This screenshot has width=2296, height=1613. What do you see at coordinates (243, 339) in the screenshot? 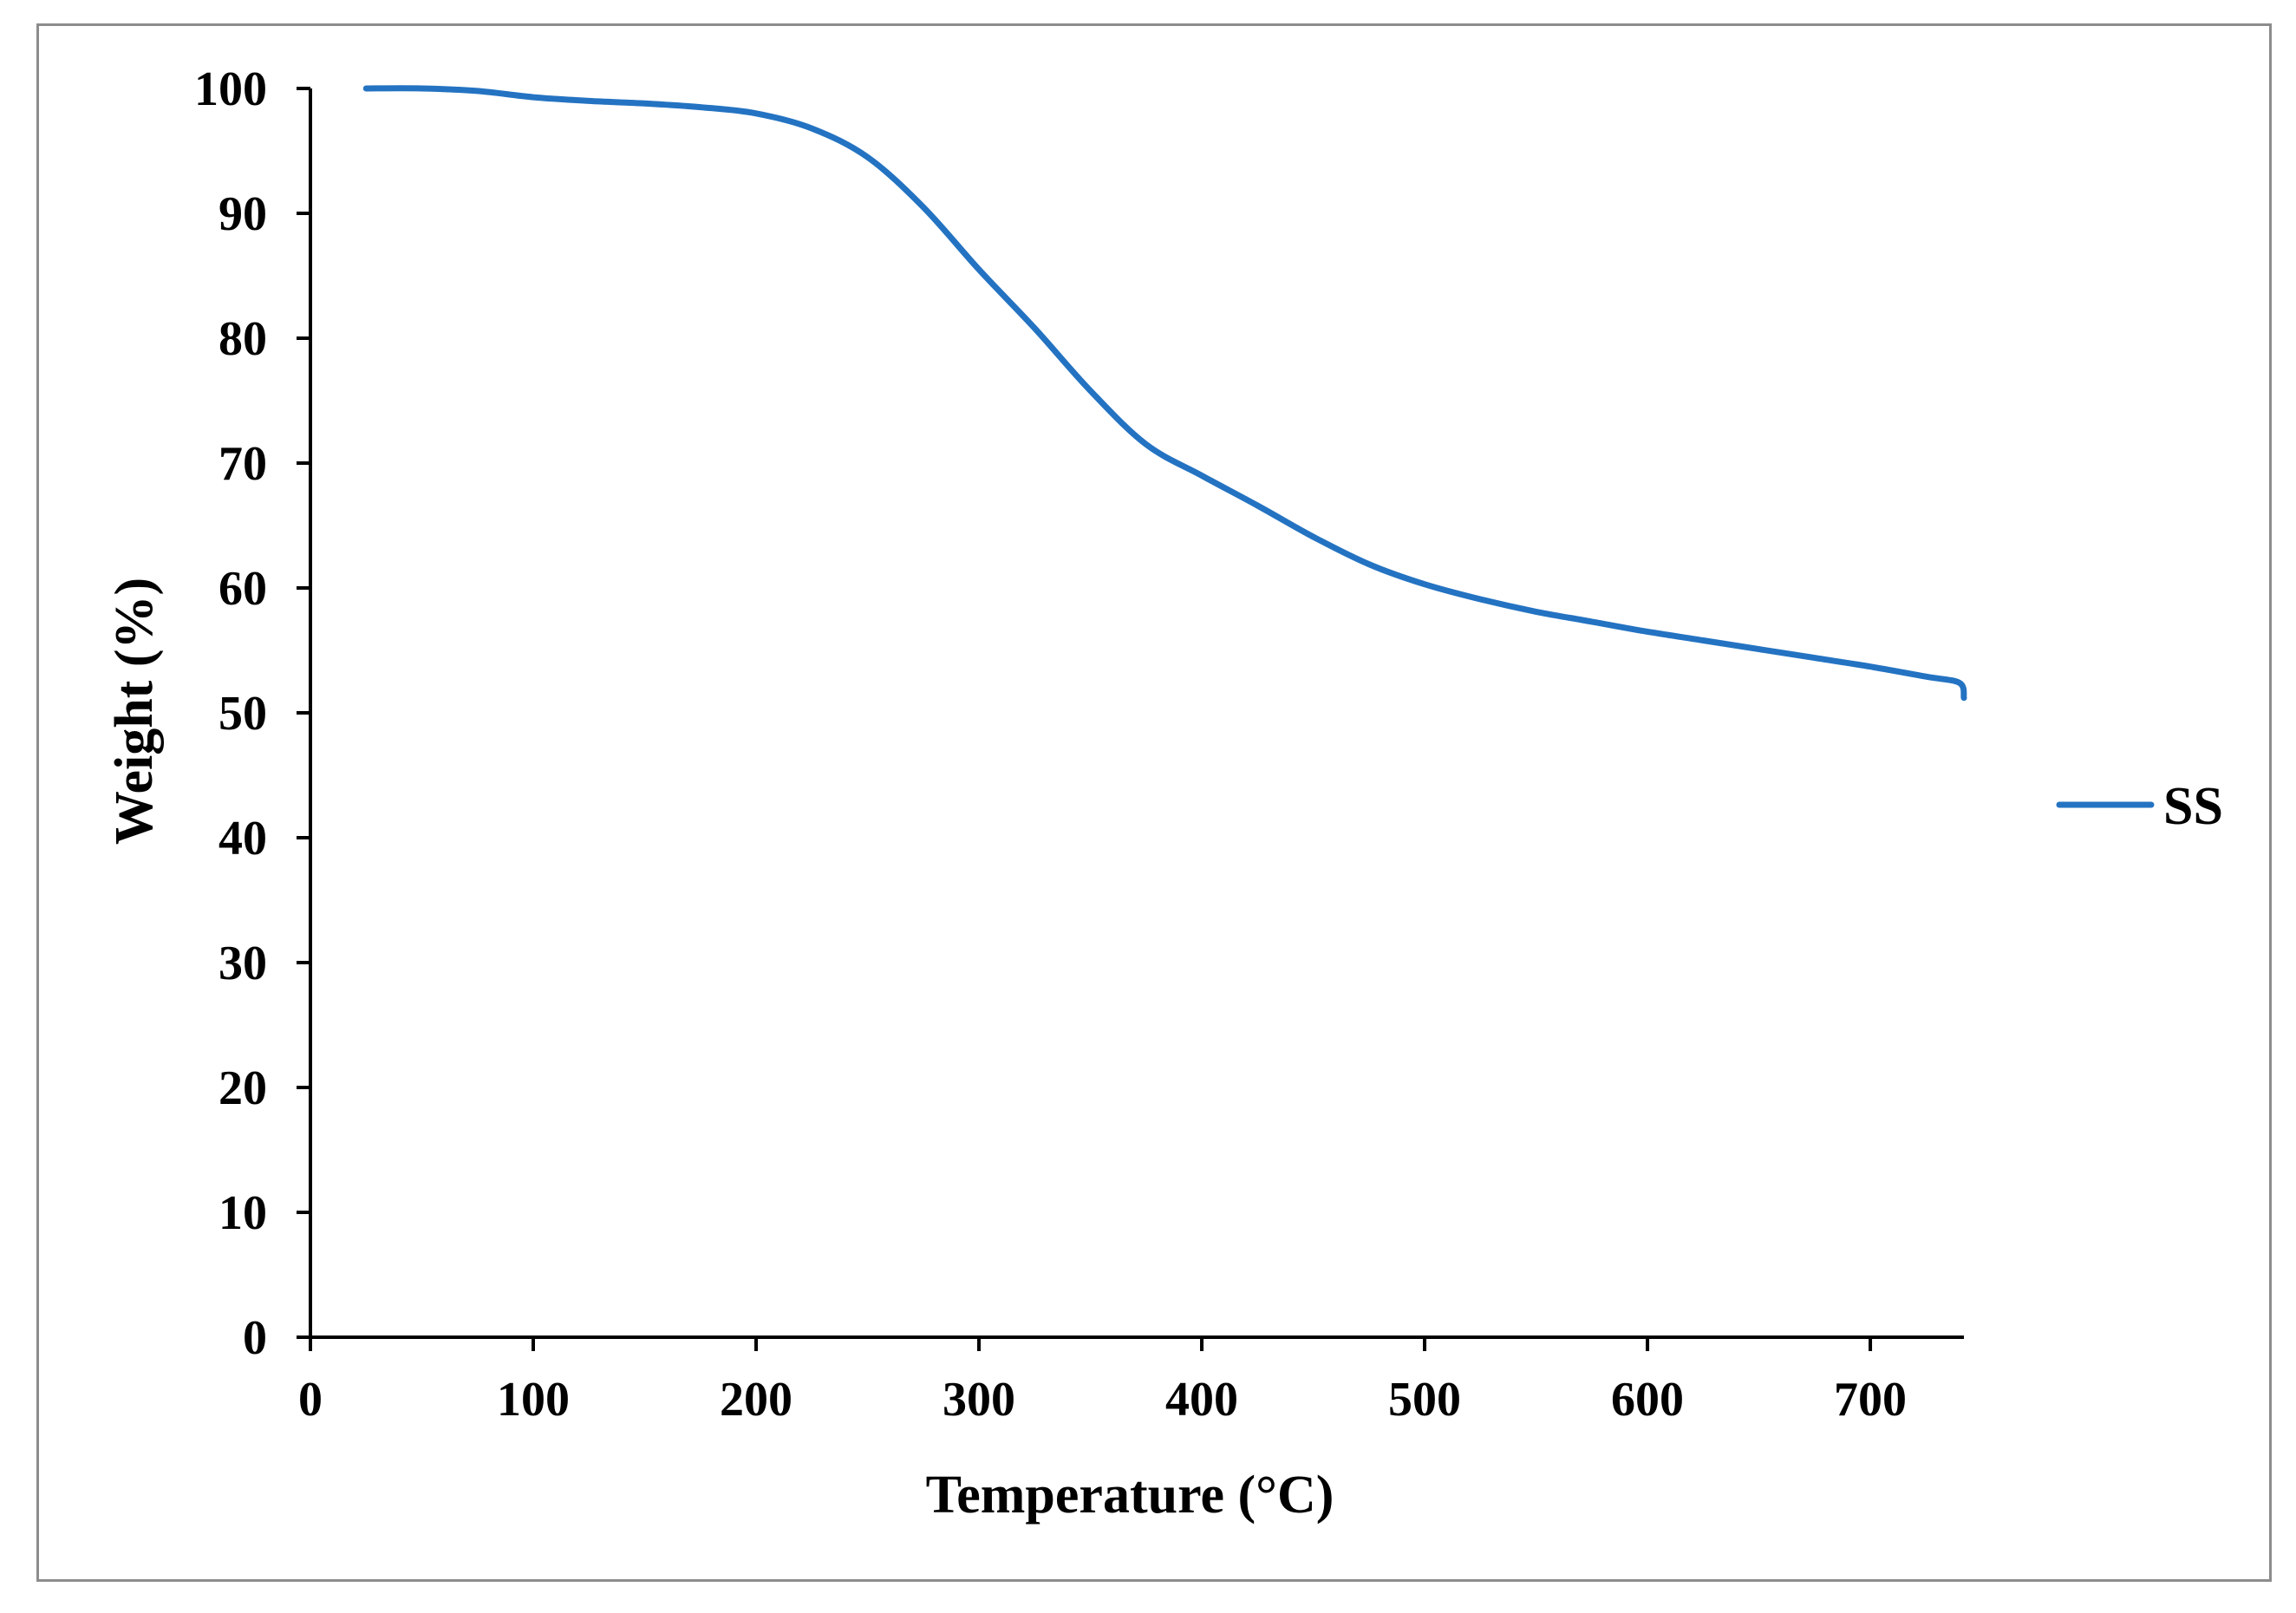
I see `y-tick-label-80: 80` at bounding box center [243, 339].